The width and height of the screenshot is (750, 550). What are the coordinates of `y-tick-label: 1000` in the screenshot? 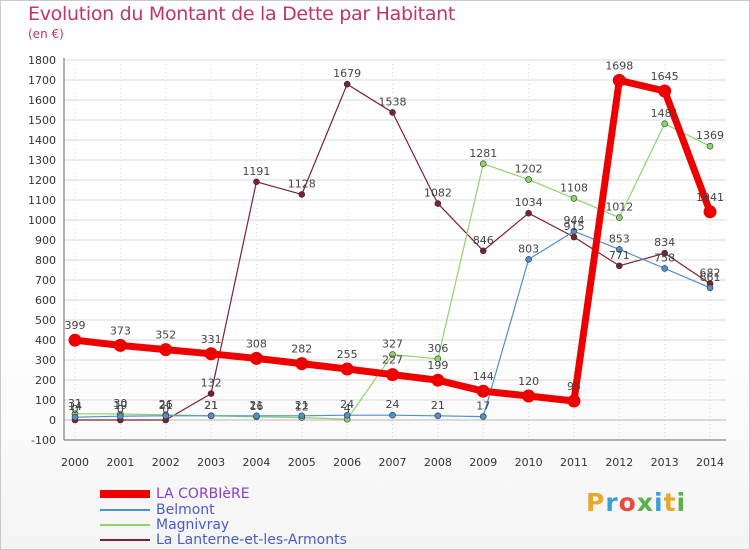 It's located at (42, 220).